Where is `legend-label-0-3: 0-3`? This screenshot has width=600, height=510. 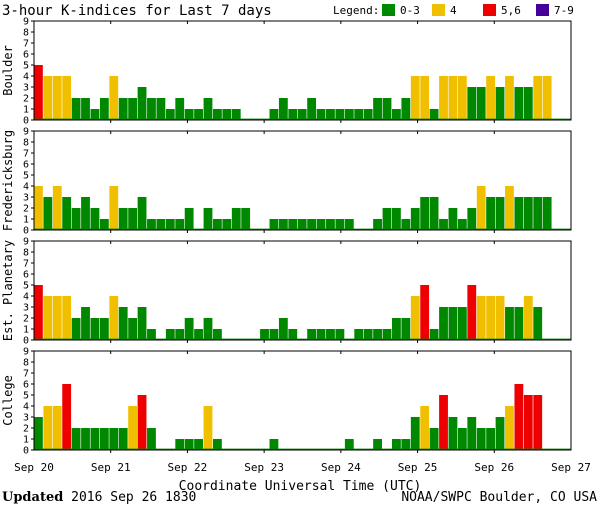
legend-label-0-3: 0-3 is located at coordinates (410, 10).